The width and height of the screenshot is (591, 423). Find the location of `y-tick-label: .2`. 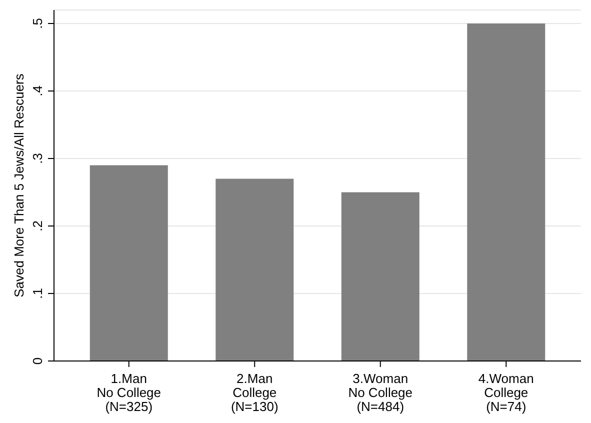

y-tick-label: .2 is located at coordinates (37, 226).